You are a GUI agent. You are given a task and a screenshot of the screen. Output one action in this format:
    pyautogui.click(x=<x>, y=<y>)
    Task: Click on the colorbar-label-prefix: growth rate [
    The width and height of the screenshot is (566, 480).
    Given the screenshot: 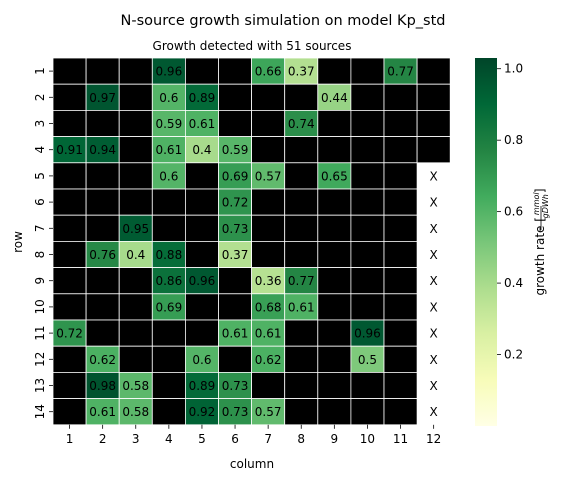 What is the action you would take?
    pyautogui.click(x=540, y=256)
    